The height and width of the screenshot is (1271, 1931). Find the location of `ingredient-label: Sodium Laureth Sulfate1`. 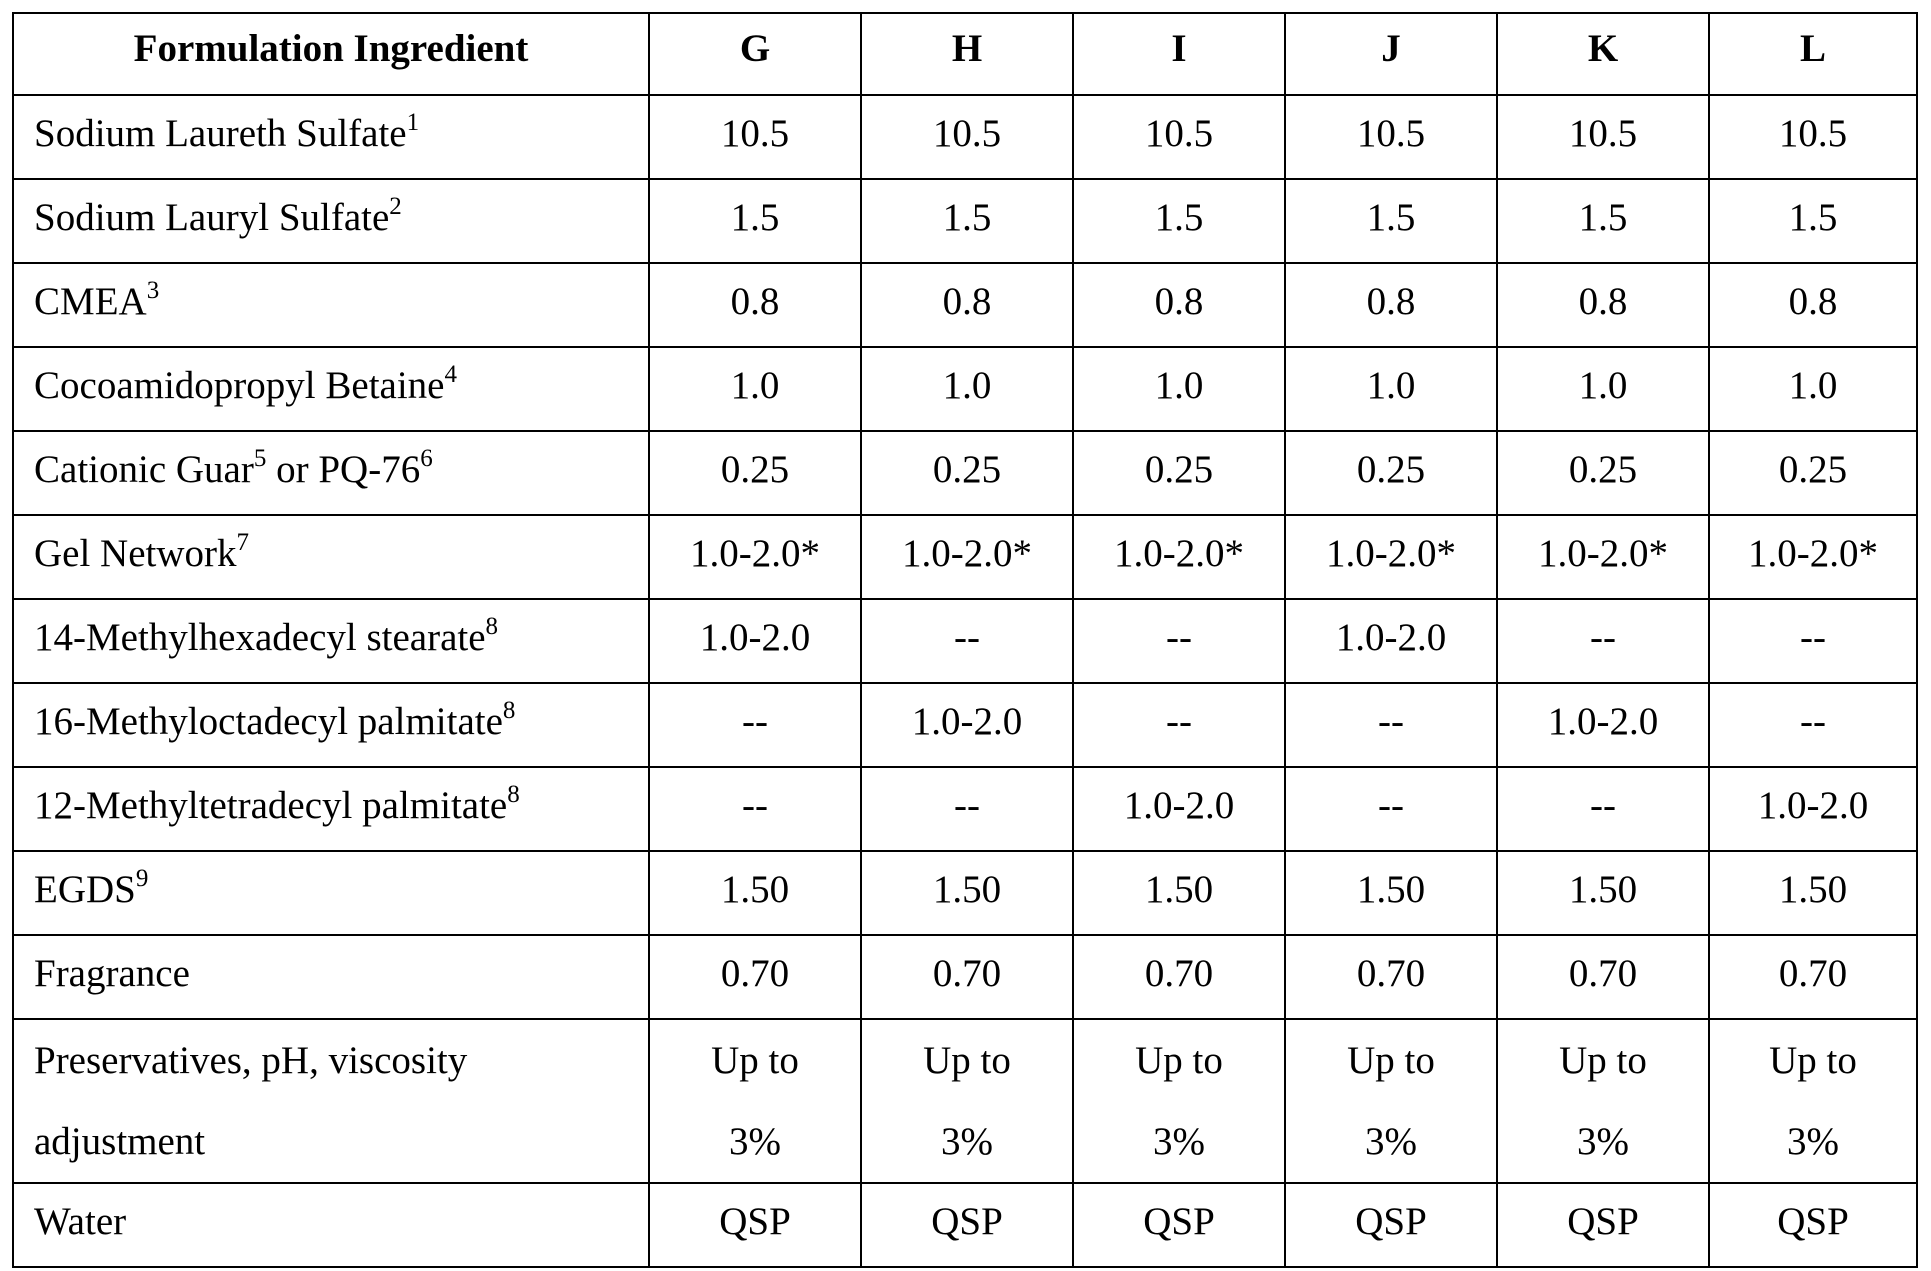

ingredient-label: Sodium Laureth Sulfate1 is located at coordinates (331, 137).